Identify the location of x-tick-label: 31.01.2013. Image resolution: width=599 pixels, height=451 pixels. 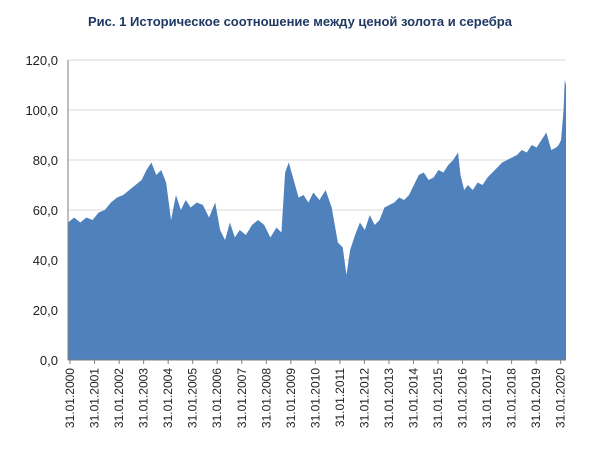
(389, 398).